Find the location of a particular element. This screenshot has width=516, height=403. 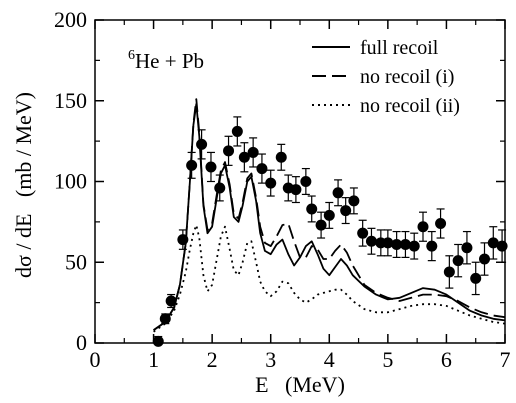

legend: full recoil no recoil (i) no recoil (ii) is located at coordinates (386, 77).